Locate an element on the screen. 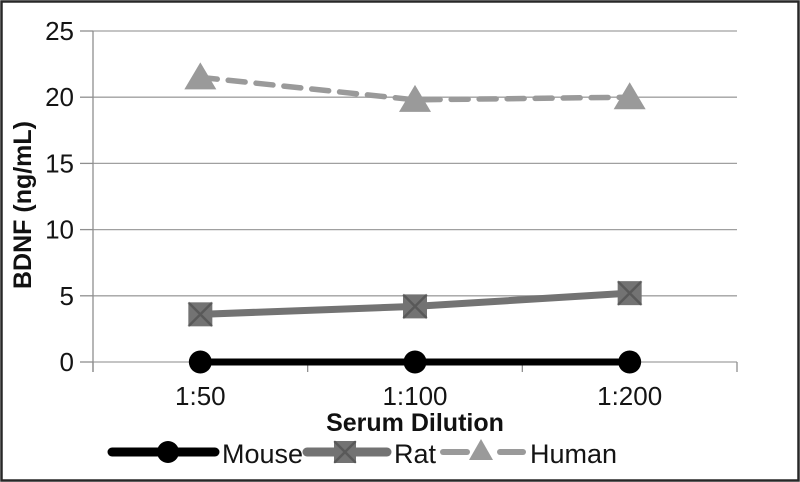 The image size is (800, 482). data-point-rat-1:50-x-detail is located at coordinates (200, 314).